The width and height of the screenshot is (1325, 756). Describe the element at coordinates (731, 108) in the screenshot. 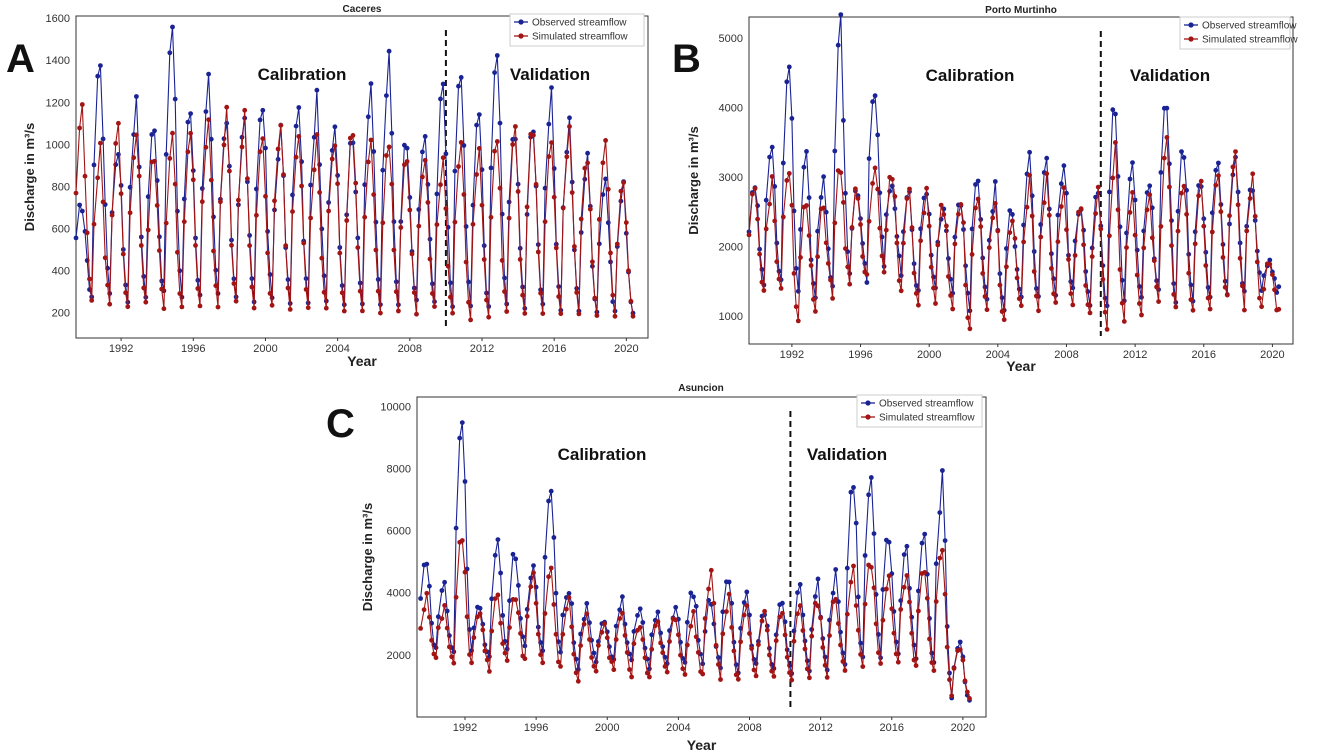

I see `y-tick-label: 4000` at that location.